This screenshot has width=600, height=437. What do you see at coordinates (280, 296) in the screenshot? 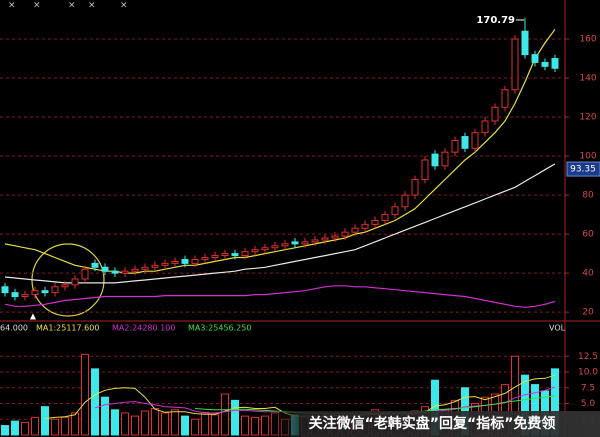
I see `ma-line` at bounding box center [280, 296].